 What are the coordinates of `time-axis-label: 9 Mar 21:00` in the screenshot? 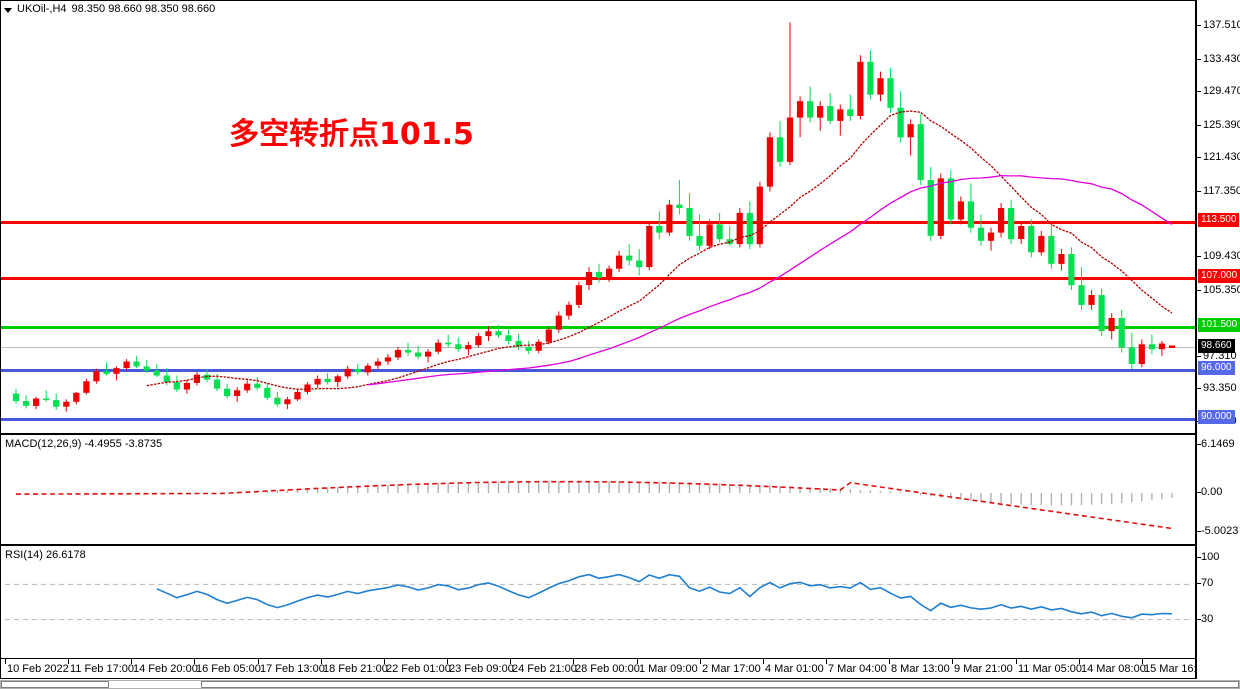 It's located at (983, 669).